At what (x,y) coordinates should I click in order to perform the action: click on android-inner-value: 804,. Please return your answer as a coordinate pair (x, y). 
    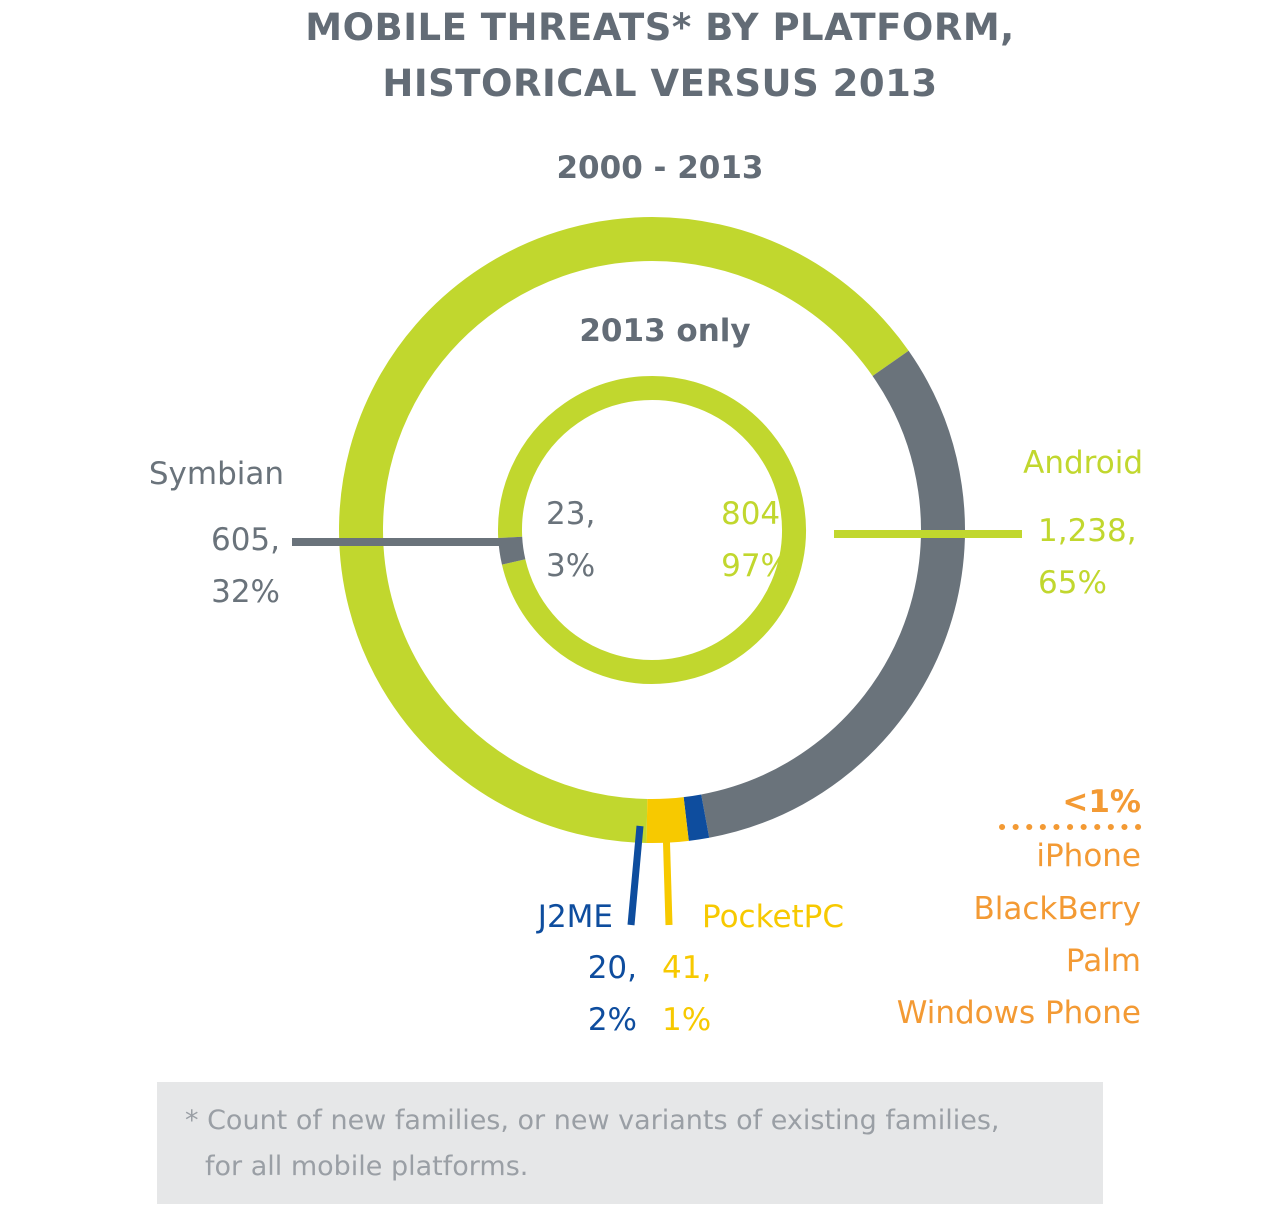
    Looking at the image, I should click on (755, 514).